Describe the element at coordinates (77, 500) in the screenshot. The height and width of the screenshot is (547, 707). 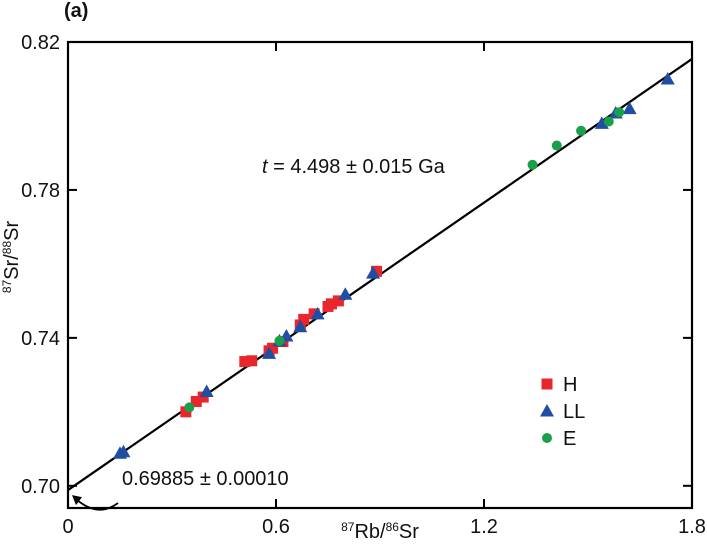
I see `intercept-arrowhead` at that location.